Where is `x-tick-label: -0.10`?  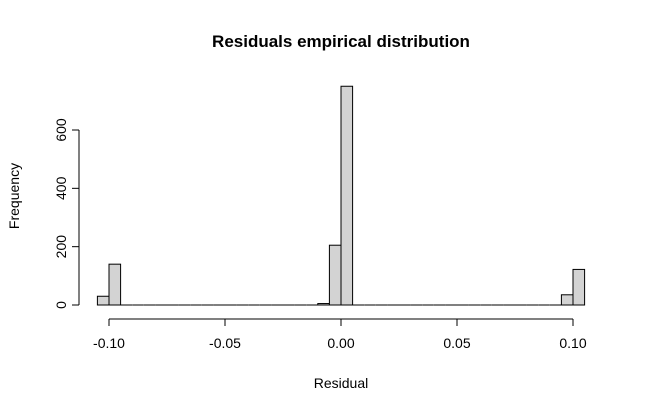 x-tick-label: -0.10 is located at coordinates (109, 343).